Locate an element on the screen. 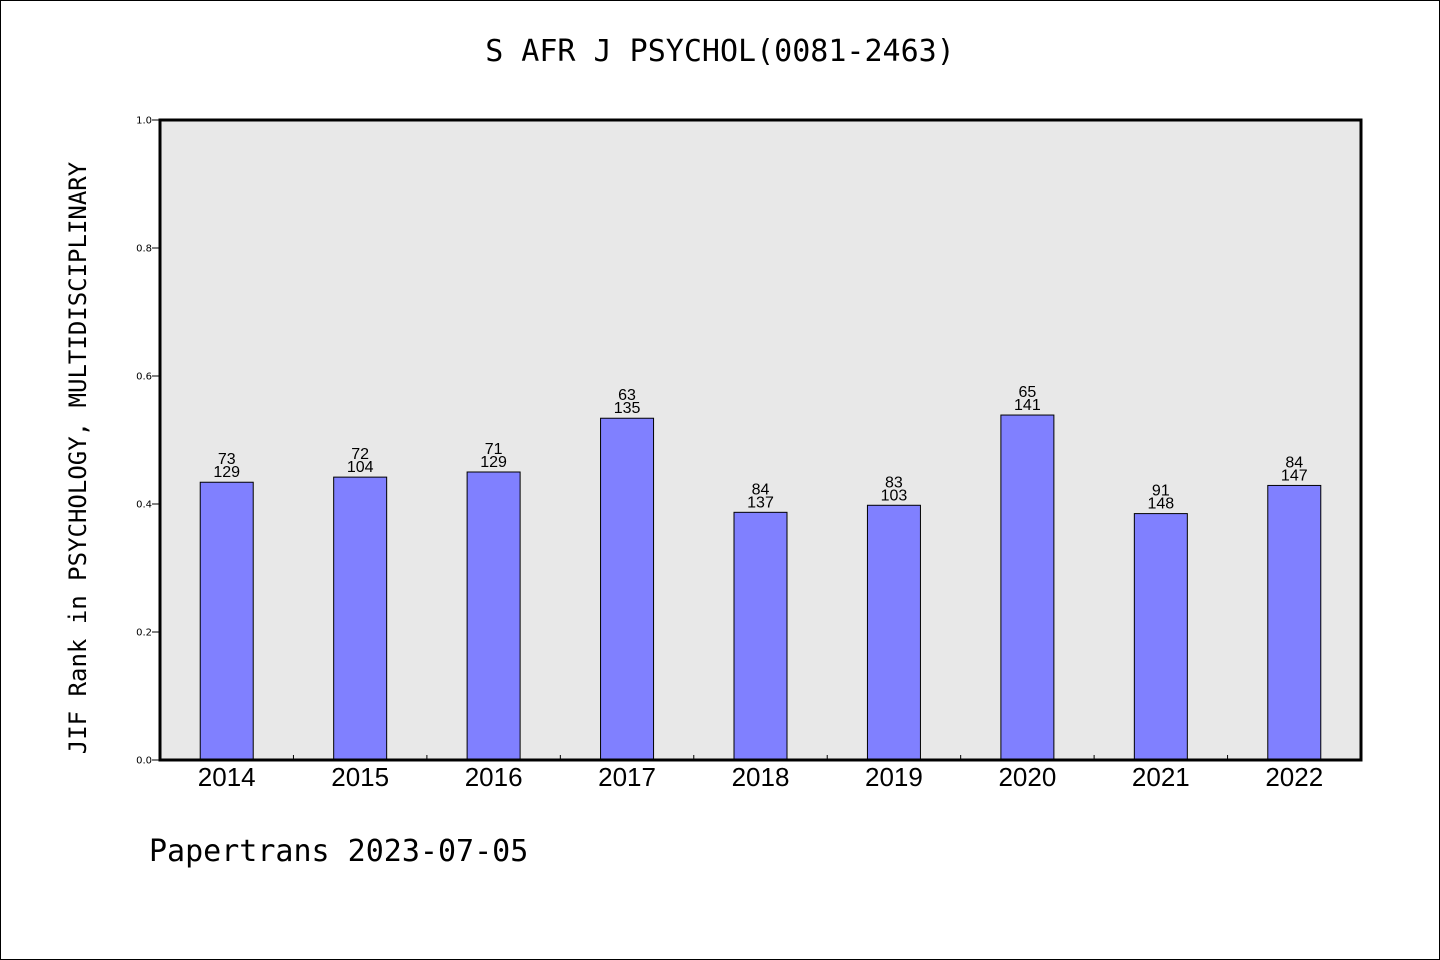  rank-label-2019: 83 is located at coordinates (894, 482).